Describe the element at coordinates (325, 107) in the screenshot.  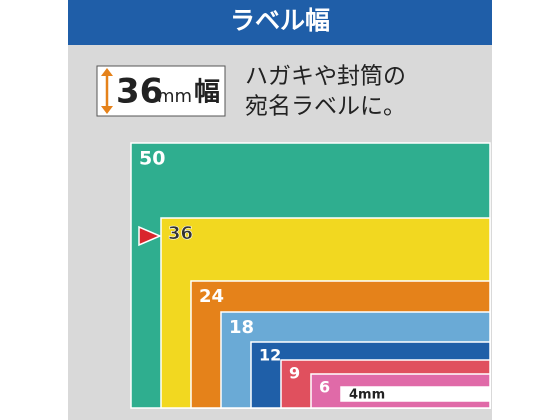
I see `description-line: 宛名ラベルに。` at that location.